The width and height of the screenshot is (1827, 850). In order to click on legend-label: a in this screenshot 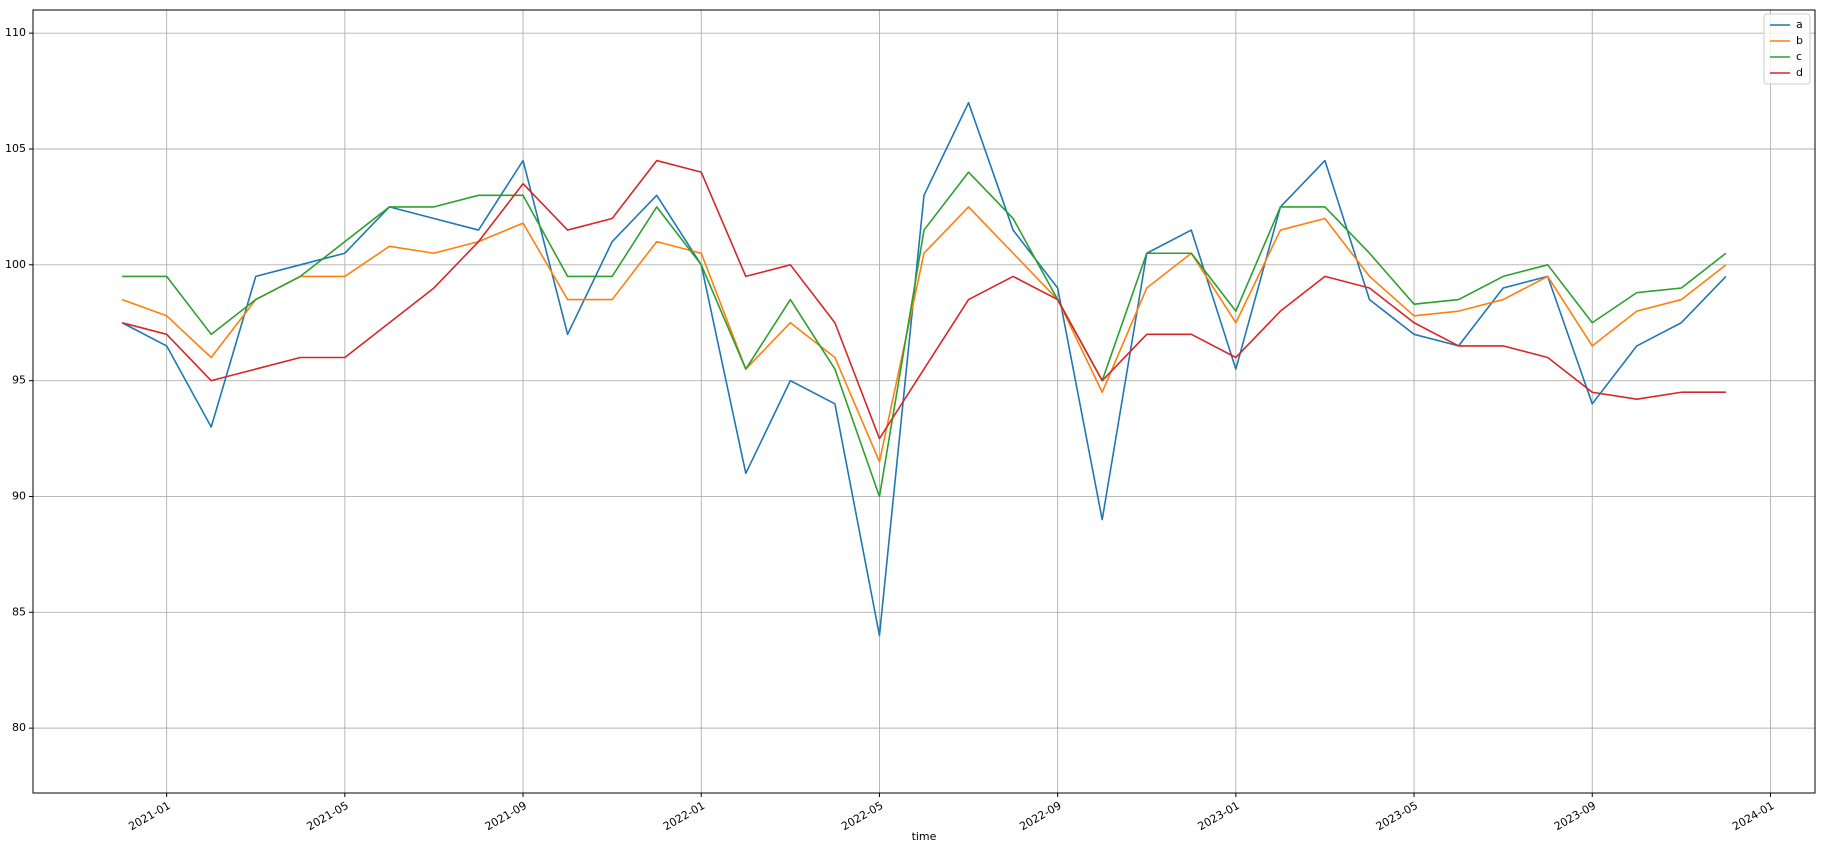, I will do `click(1799, 24)`.